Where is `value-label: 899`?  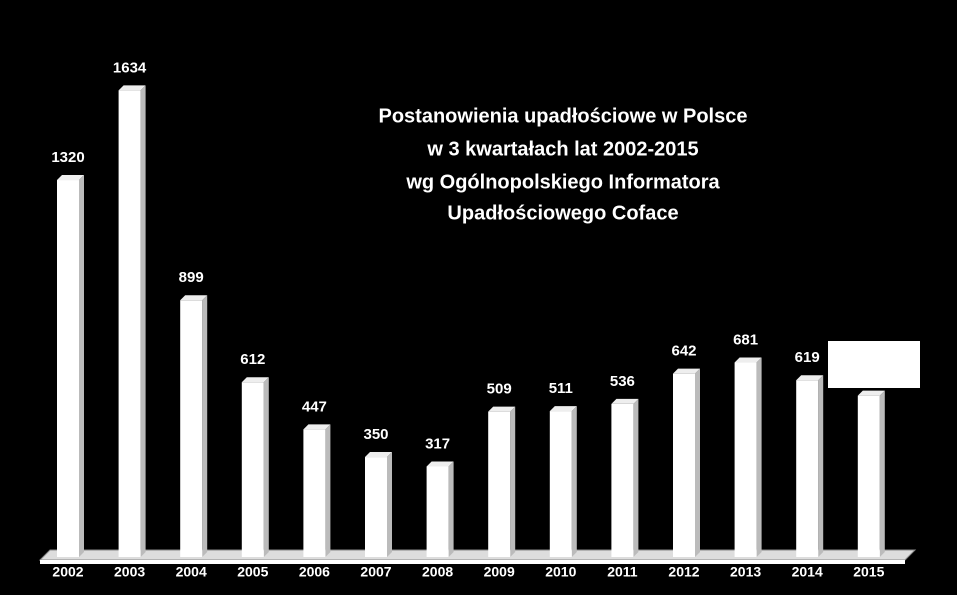 value-label: 899 is located at coordinates (191, 277).